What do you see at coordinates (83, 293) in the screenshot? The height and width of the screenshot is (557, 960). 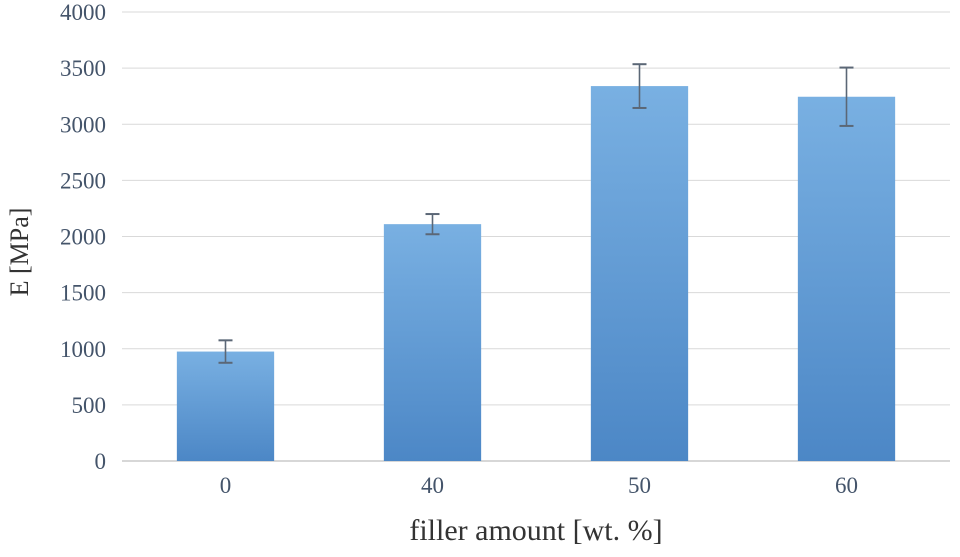 I see `y-tick-label: 1500` at bounding box center [83, 293].